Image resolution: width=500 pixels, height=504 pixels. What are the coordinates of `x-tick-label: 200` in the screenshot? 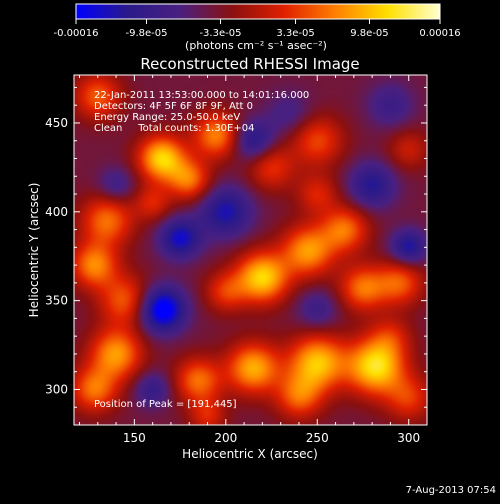 It's located at (225, 438).